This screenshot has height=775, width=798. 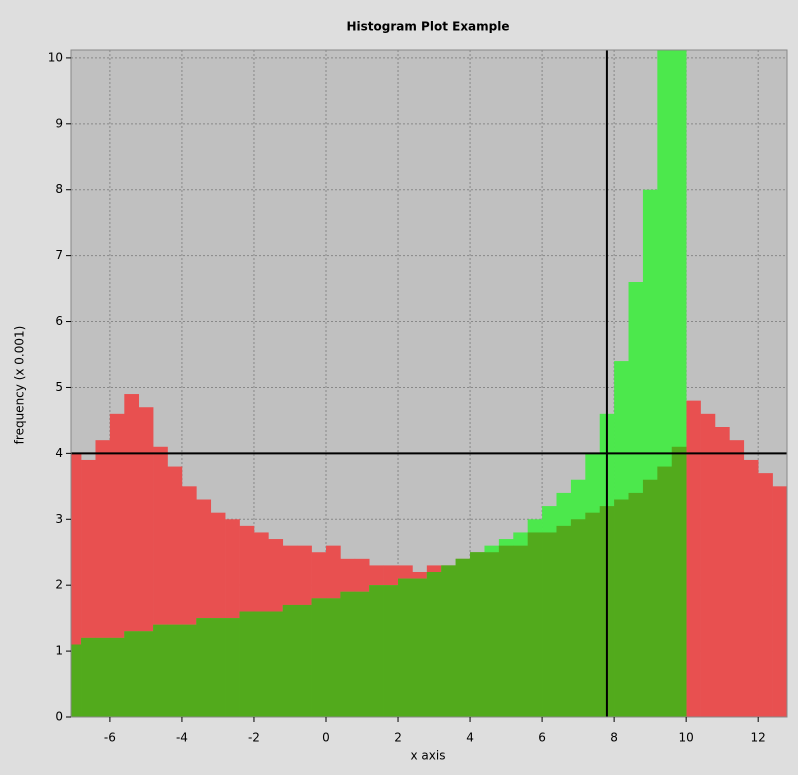 What do you see at coordinates (59, 519) in the screenshot?
I see `y-tick-label: 3` at bounding box center [59, 519].